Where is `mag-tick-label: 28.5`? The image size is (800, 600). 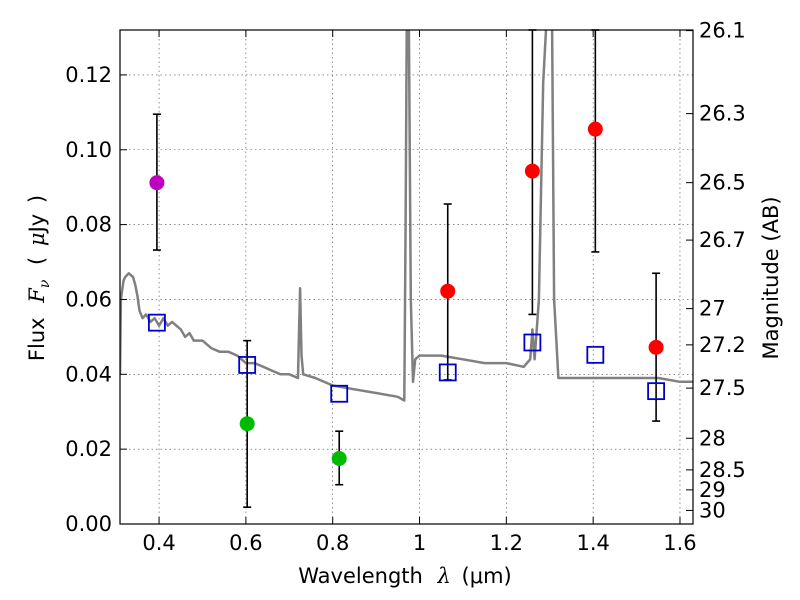
mag-tick-label: 28.5 is located at coordinates (722, 470).